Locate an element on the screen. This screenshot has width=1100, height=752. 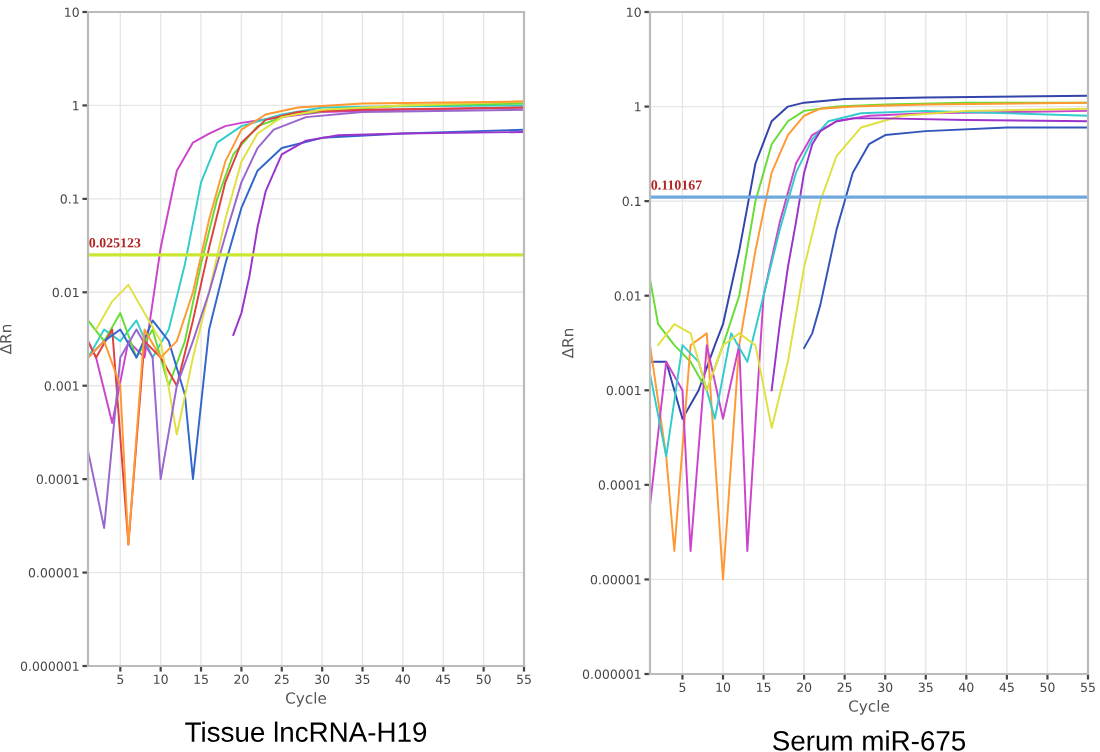
text: Tissue lncRNA-H19 is located at coordinates (306, 731).